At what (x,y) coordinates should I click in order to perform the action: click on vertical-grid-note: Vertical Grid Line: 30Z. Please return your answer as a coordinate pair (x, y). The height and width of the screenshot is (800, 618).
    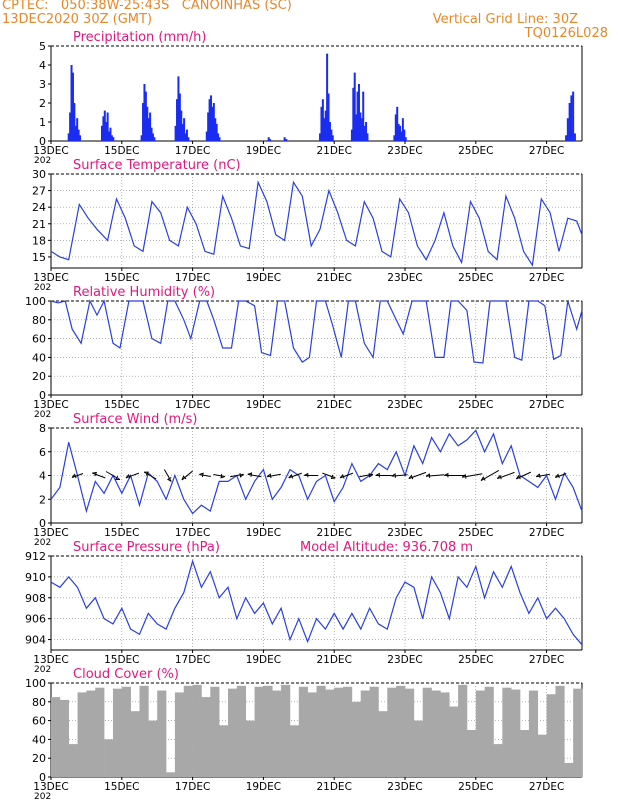
    Looking at the image, I should click on (505, 19).